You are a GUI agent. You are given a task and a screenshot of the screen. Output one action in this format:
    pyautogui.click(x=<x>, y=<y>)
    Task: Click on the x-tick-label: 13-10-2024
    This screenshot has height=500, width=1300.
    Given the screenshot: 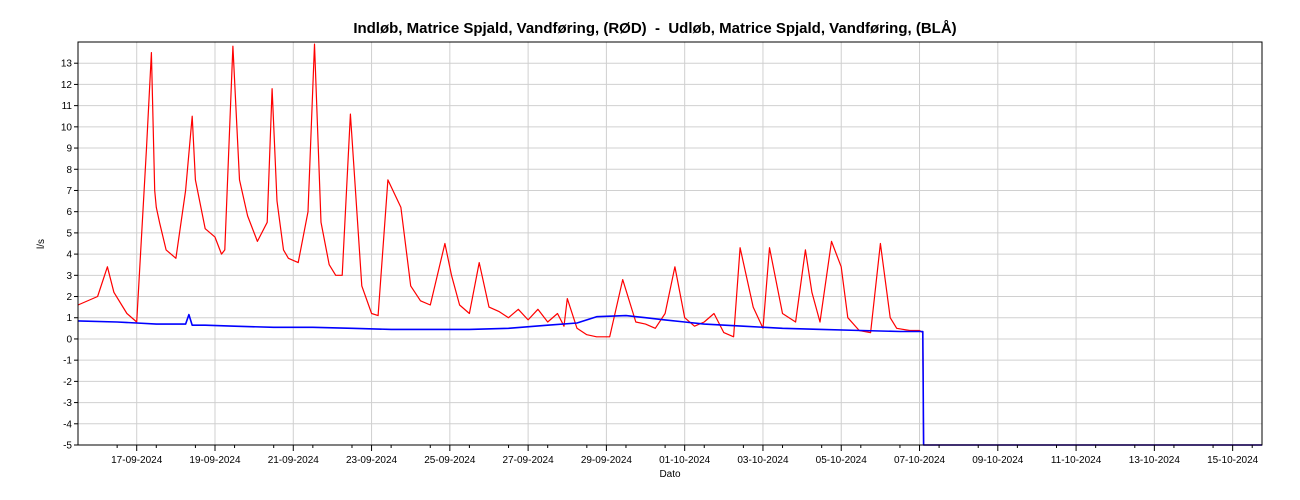 What is the action you would take?
    pyautogui.click(x=1155, y=460)
    